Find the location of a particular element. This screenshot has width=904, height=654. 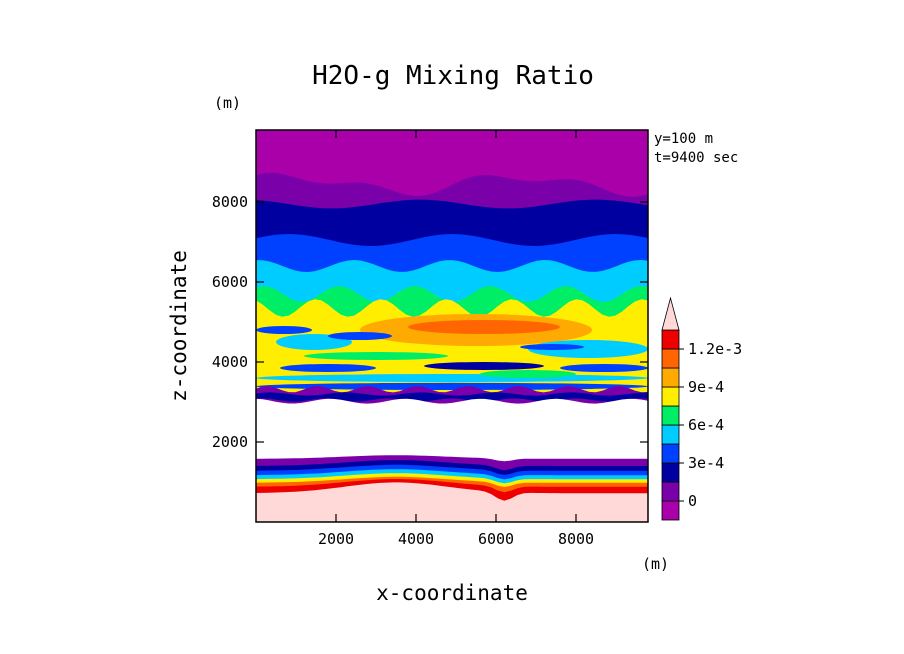

x-unit-label: (m) is located at coordinates (655, 564).